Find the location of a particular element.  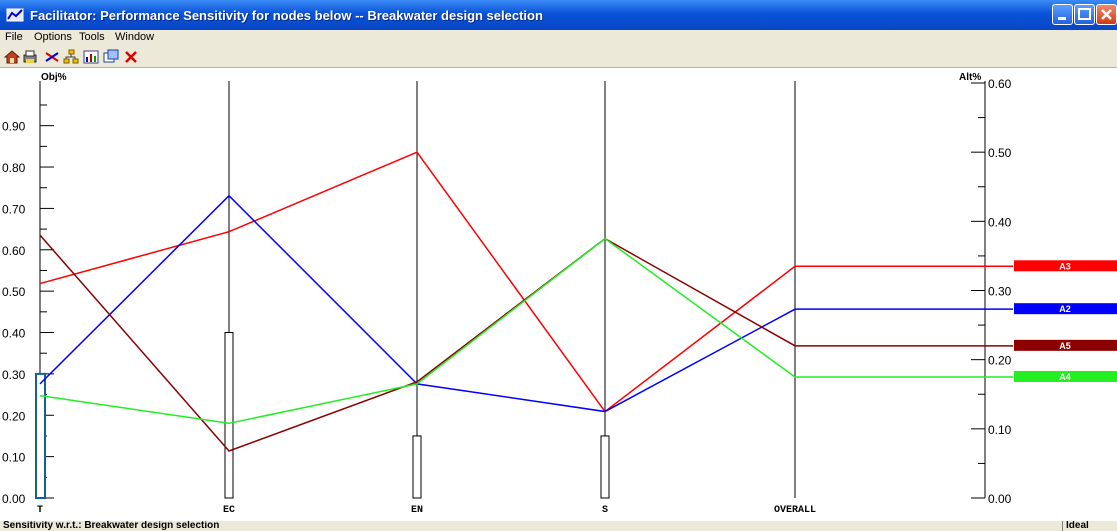

left-tick-label: 0.60 is located at coordinates (14, 251).